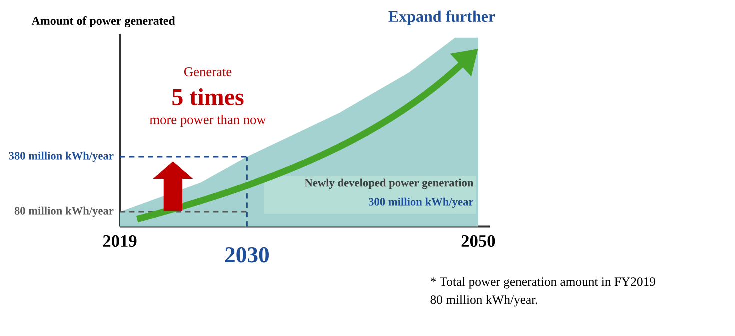 This screenshot has width=735, height=336. Describe the element at coordinates (421, 203) in the screenshot. I see `annotation: 300 million kWh/year` at that location.